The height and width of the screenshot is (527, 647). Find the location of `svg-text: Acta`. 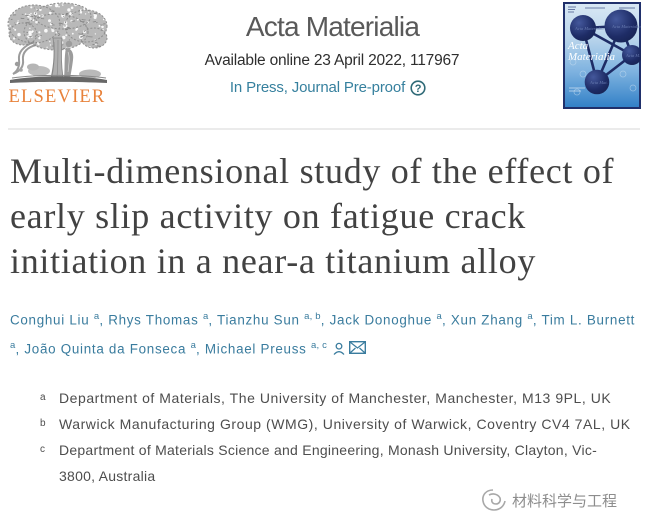

svg-text: Acta is located at coordinates (578, 46).